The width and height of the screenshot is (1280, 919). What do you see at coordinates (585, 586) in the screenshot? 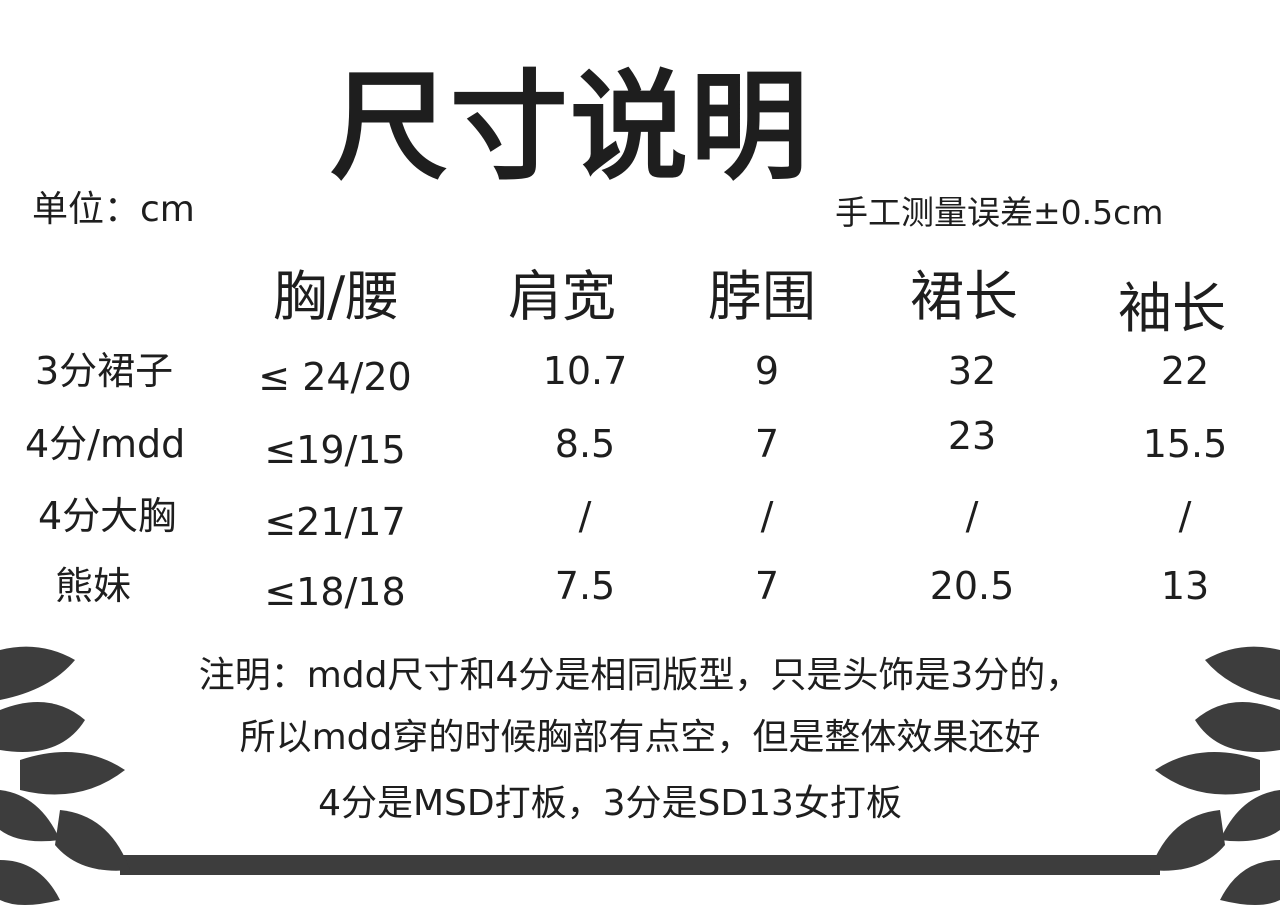
I see `table-cell: 7.5` at bounding box center [585, 586].